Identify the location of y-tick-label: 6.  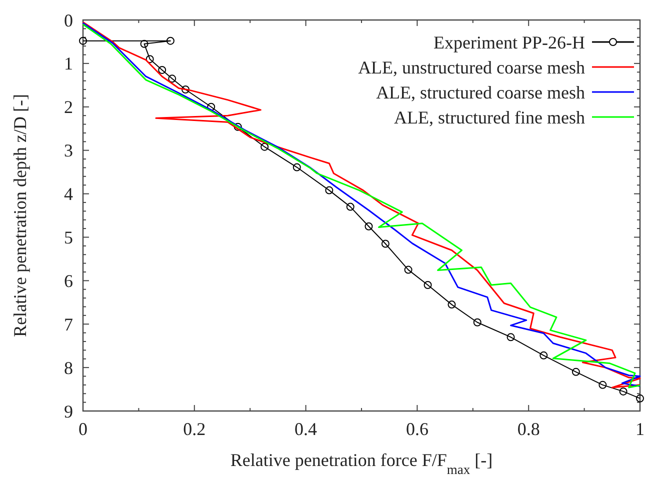
(68, 280).